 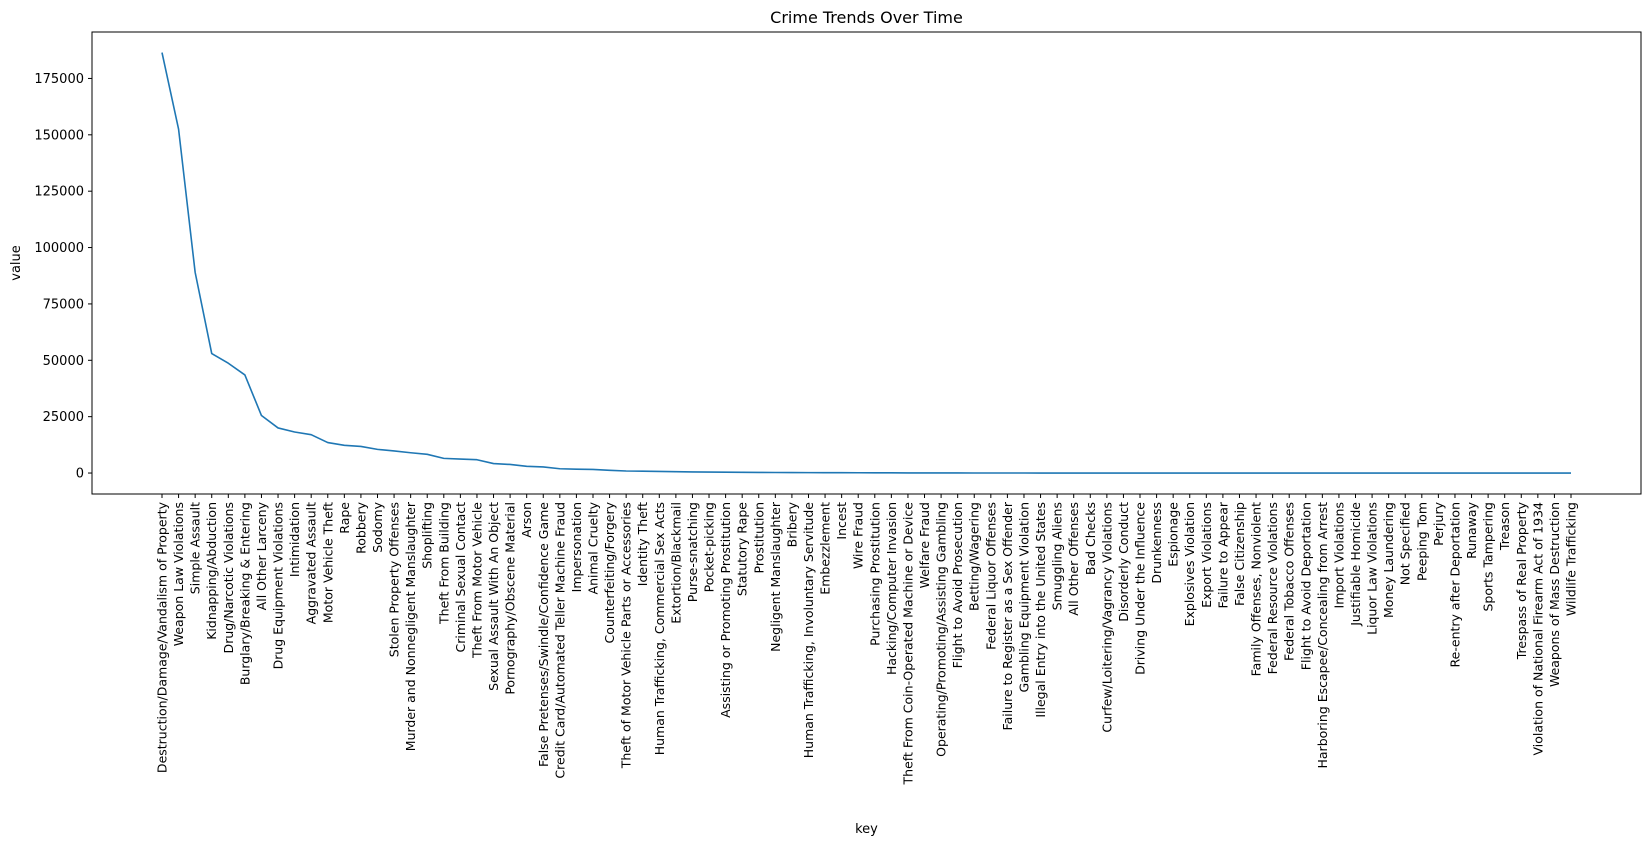 I want to click on x-tick-label: Disorderly Conduct, so click(x=1123, y=562).